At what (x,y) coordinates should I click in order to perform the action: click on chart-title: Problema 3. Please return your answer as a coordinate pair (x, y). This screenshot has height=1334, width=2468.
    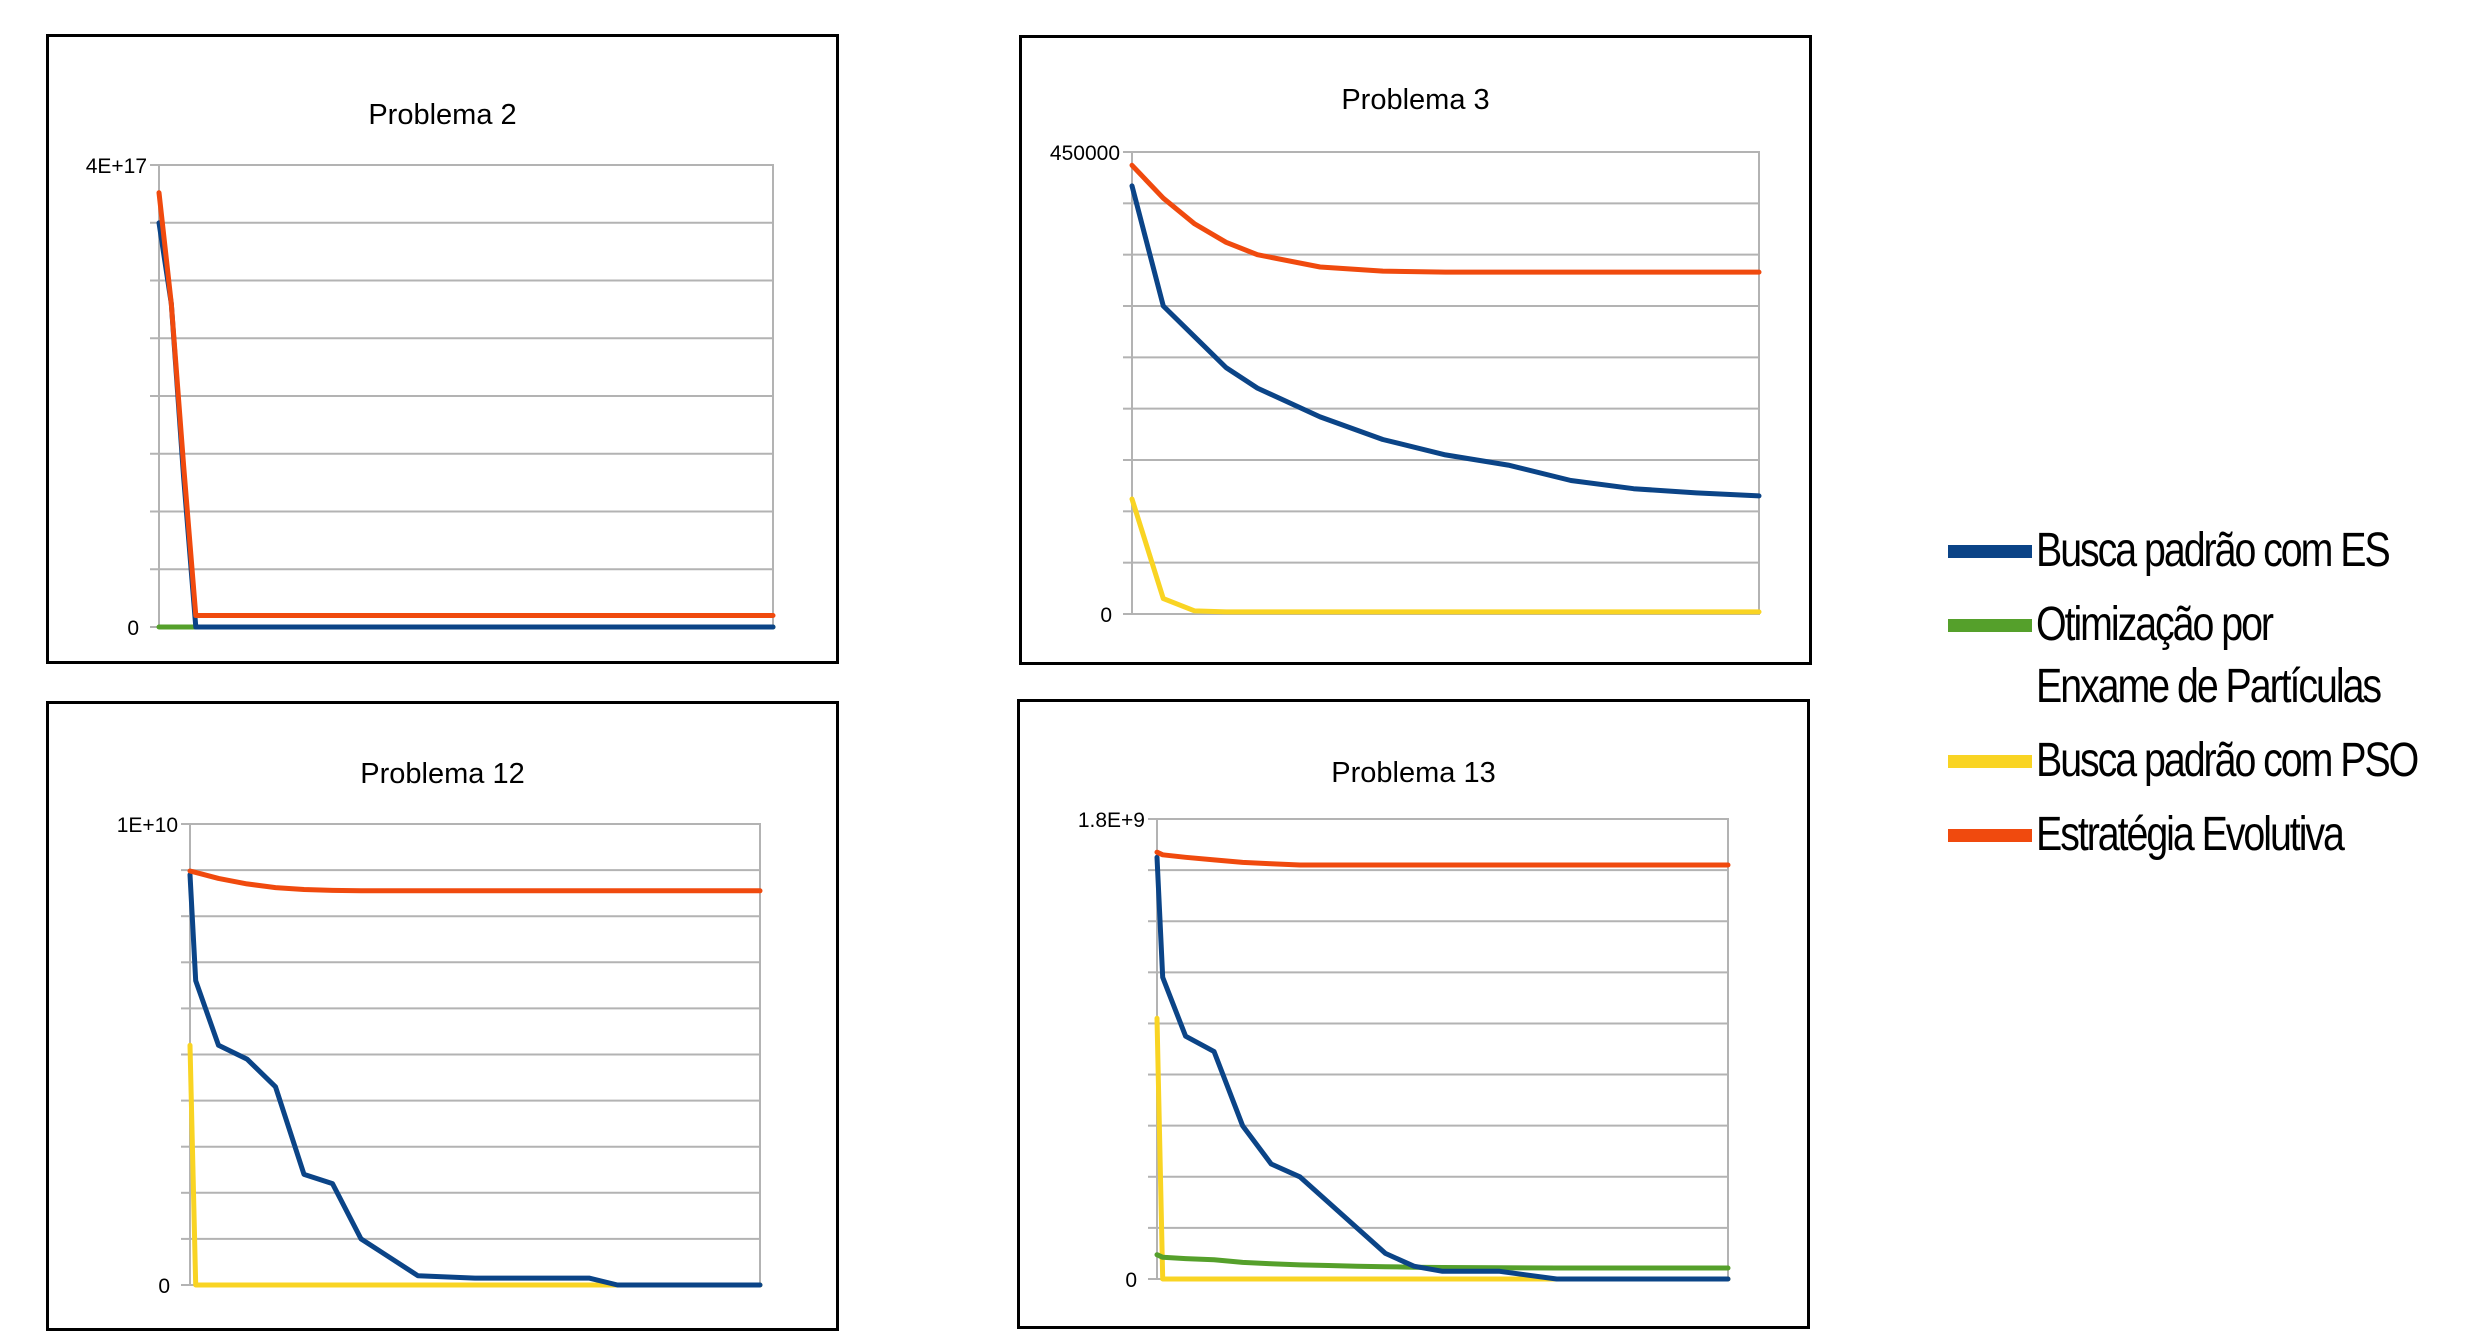
    Looking at the image, I should click on (1415, 100).